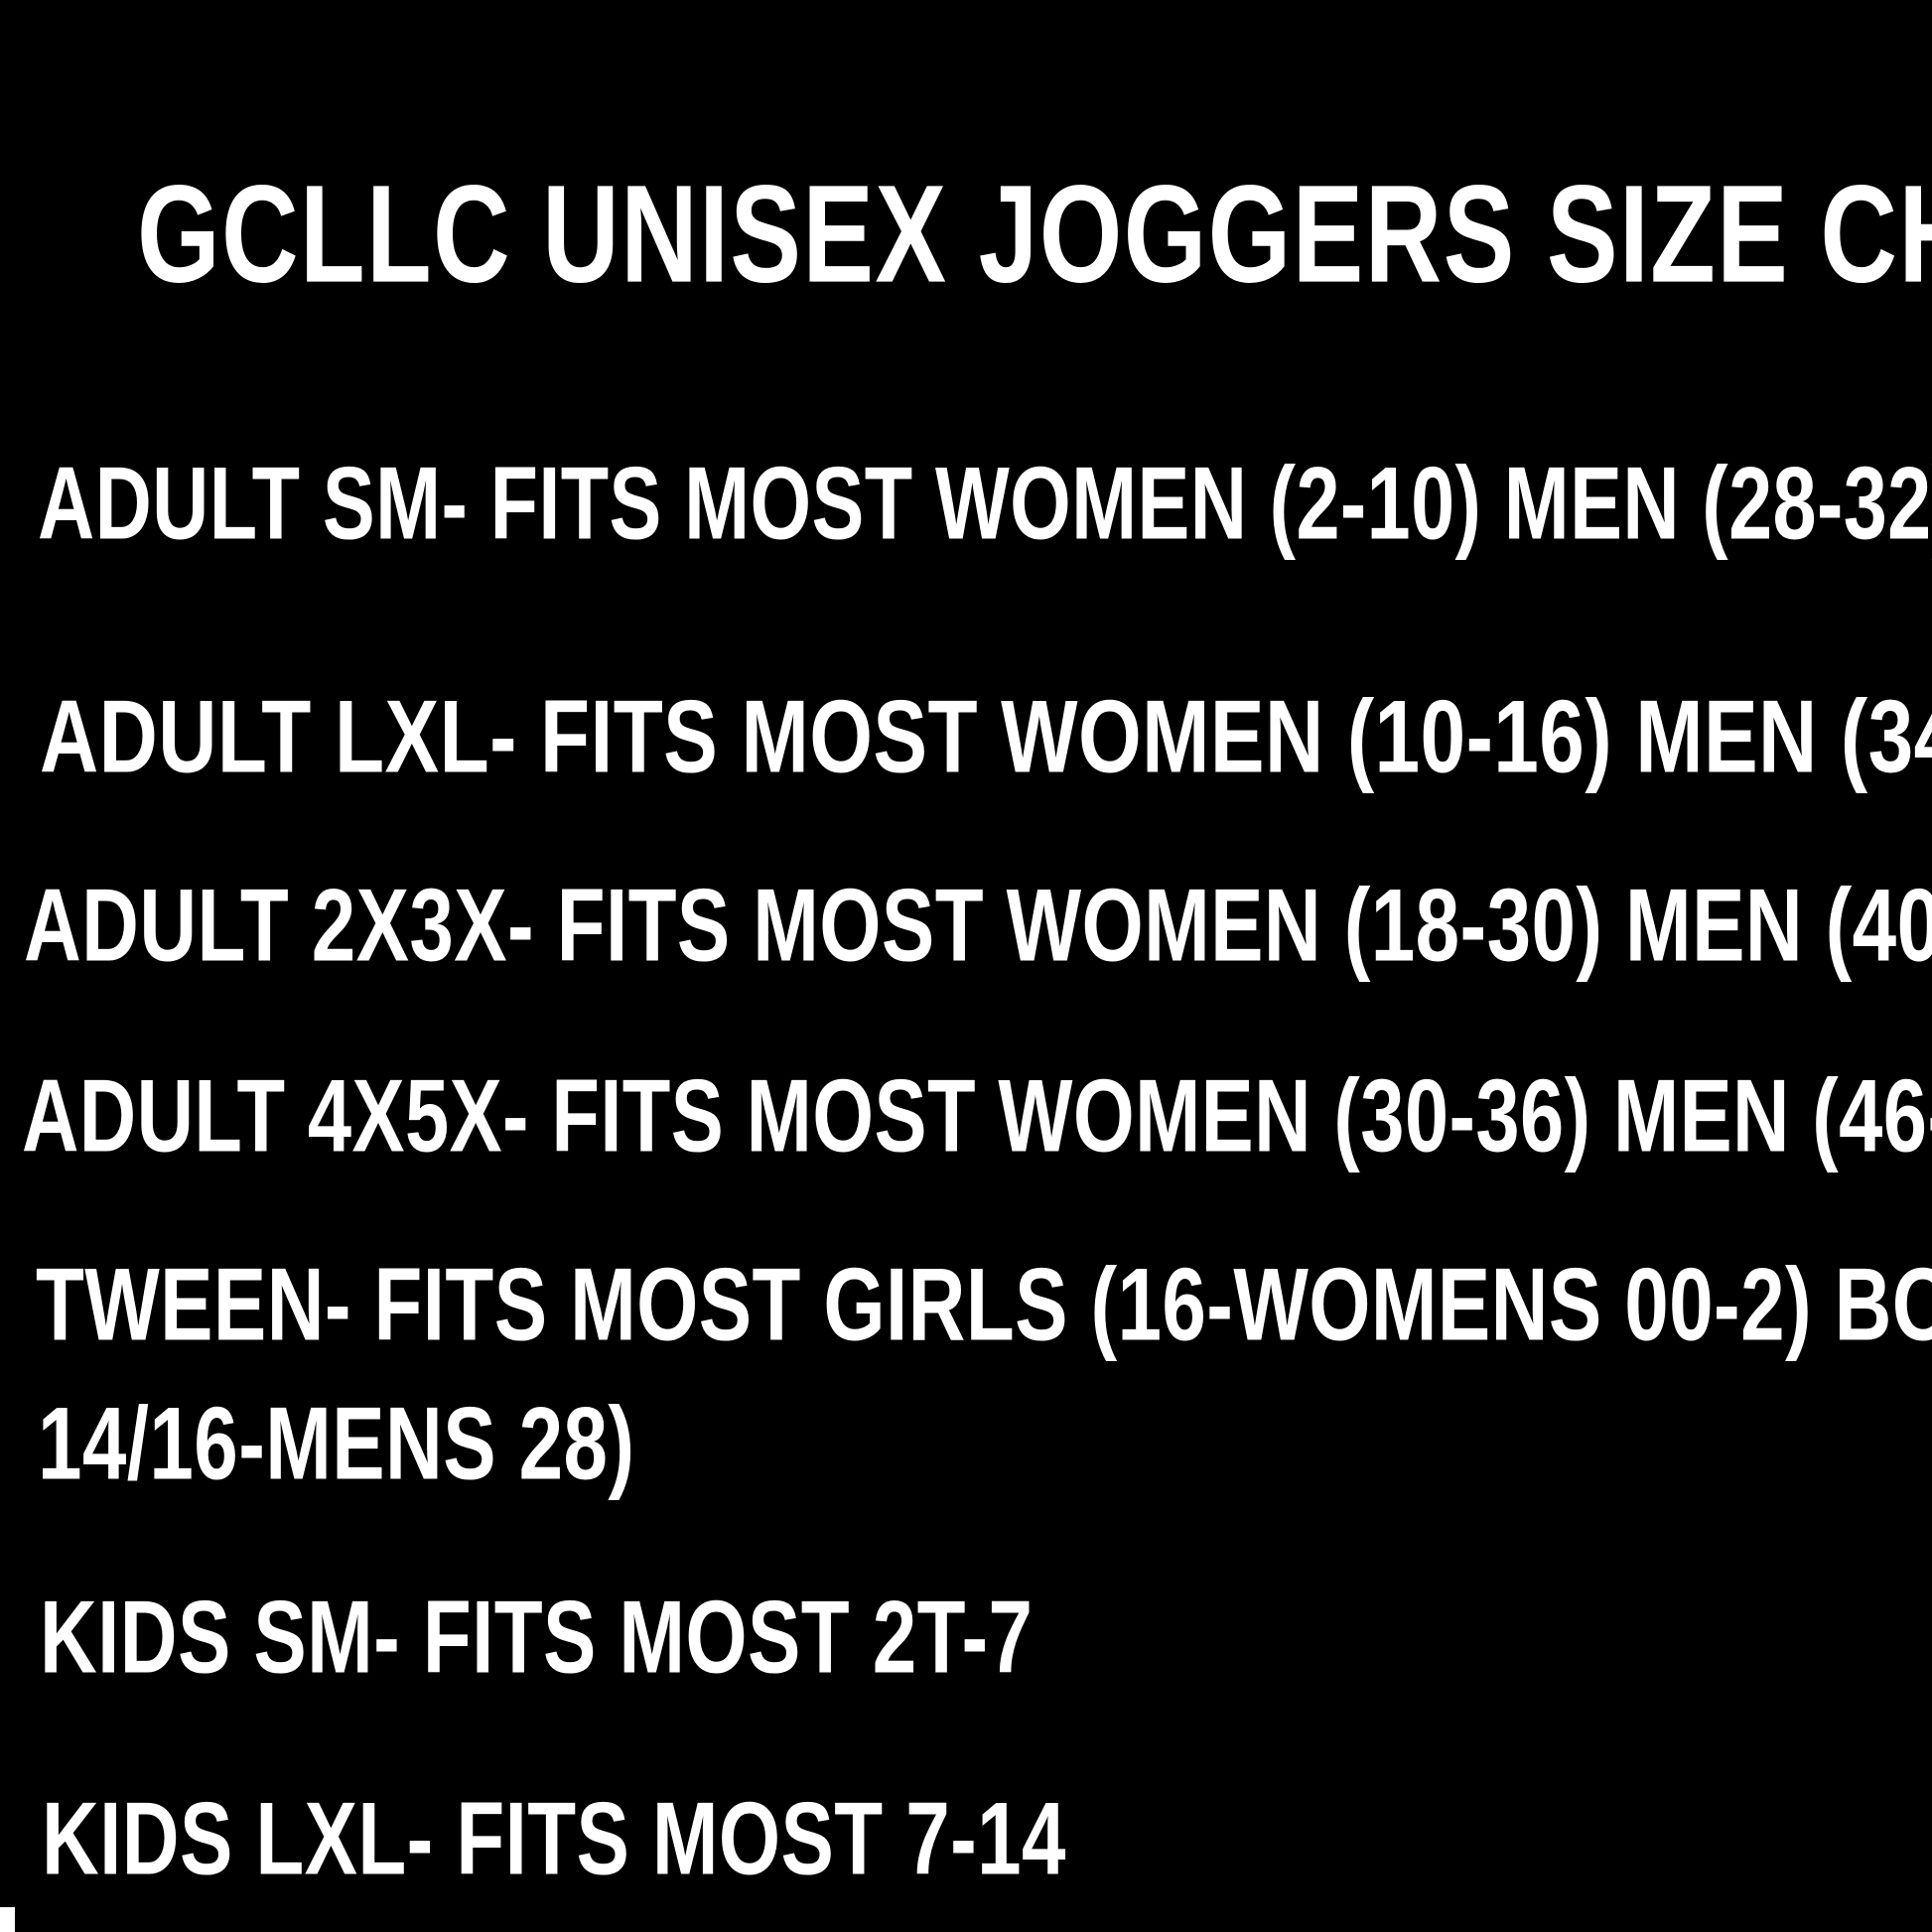 The image size is (1932, 1932). I want to click on size-row-kids-sm: KIDS SM- FITS MOST 2T-7, so click(537, 1637).